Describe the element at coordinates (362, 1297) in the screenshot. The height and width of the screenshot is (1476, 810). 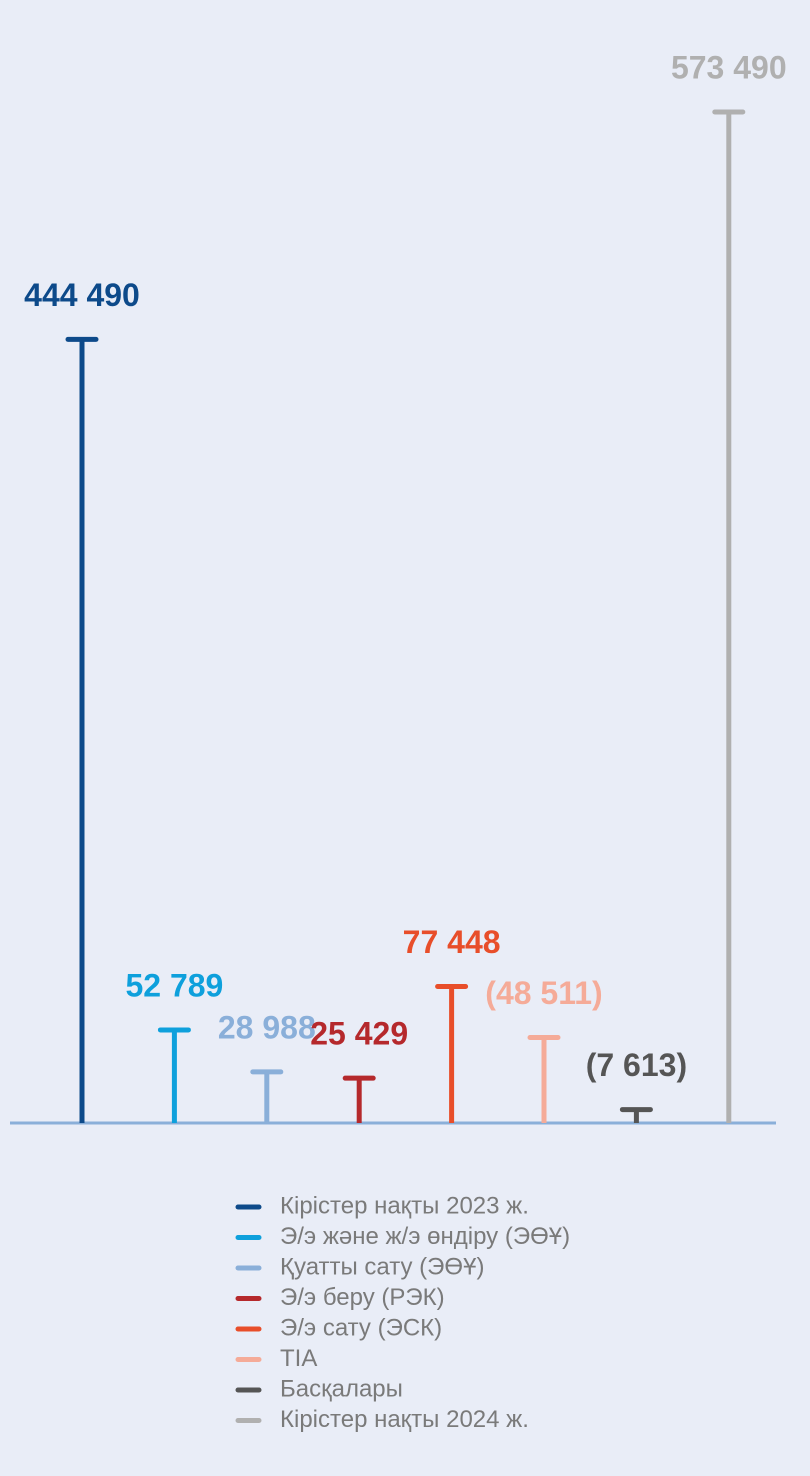
I see `legend-label: Э/э беру (РЭК)` at that location.